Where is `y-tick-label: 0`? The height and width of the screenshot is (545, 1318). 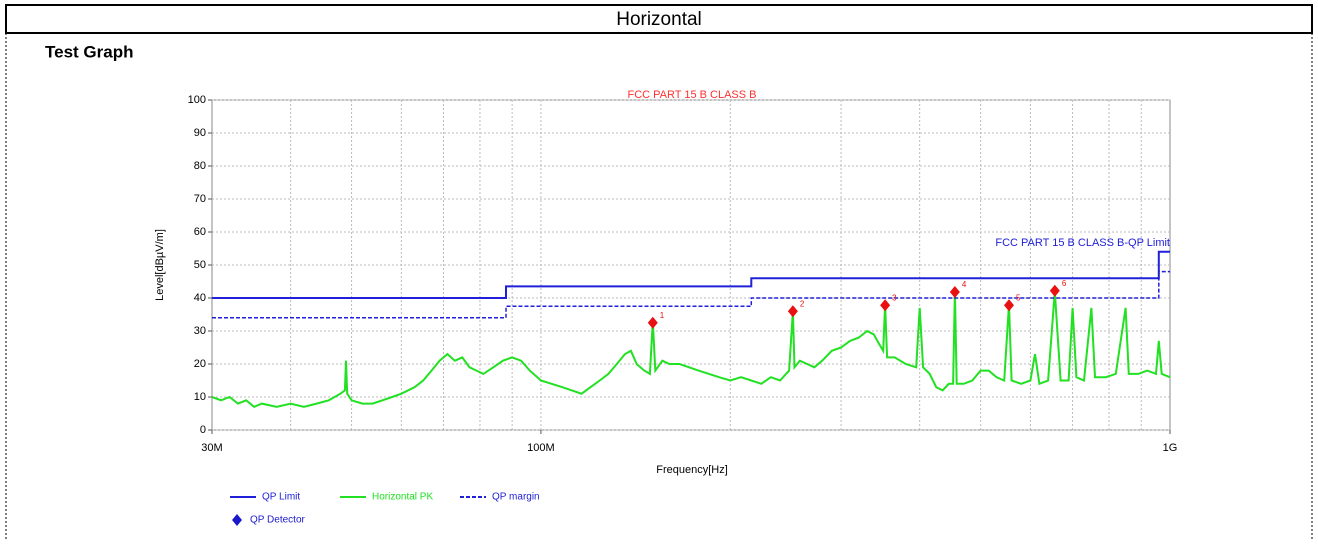 y-tick-label: 0 is located at coordinates (203, 430).